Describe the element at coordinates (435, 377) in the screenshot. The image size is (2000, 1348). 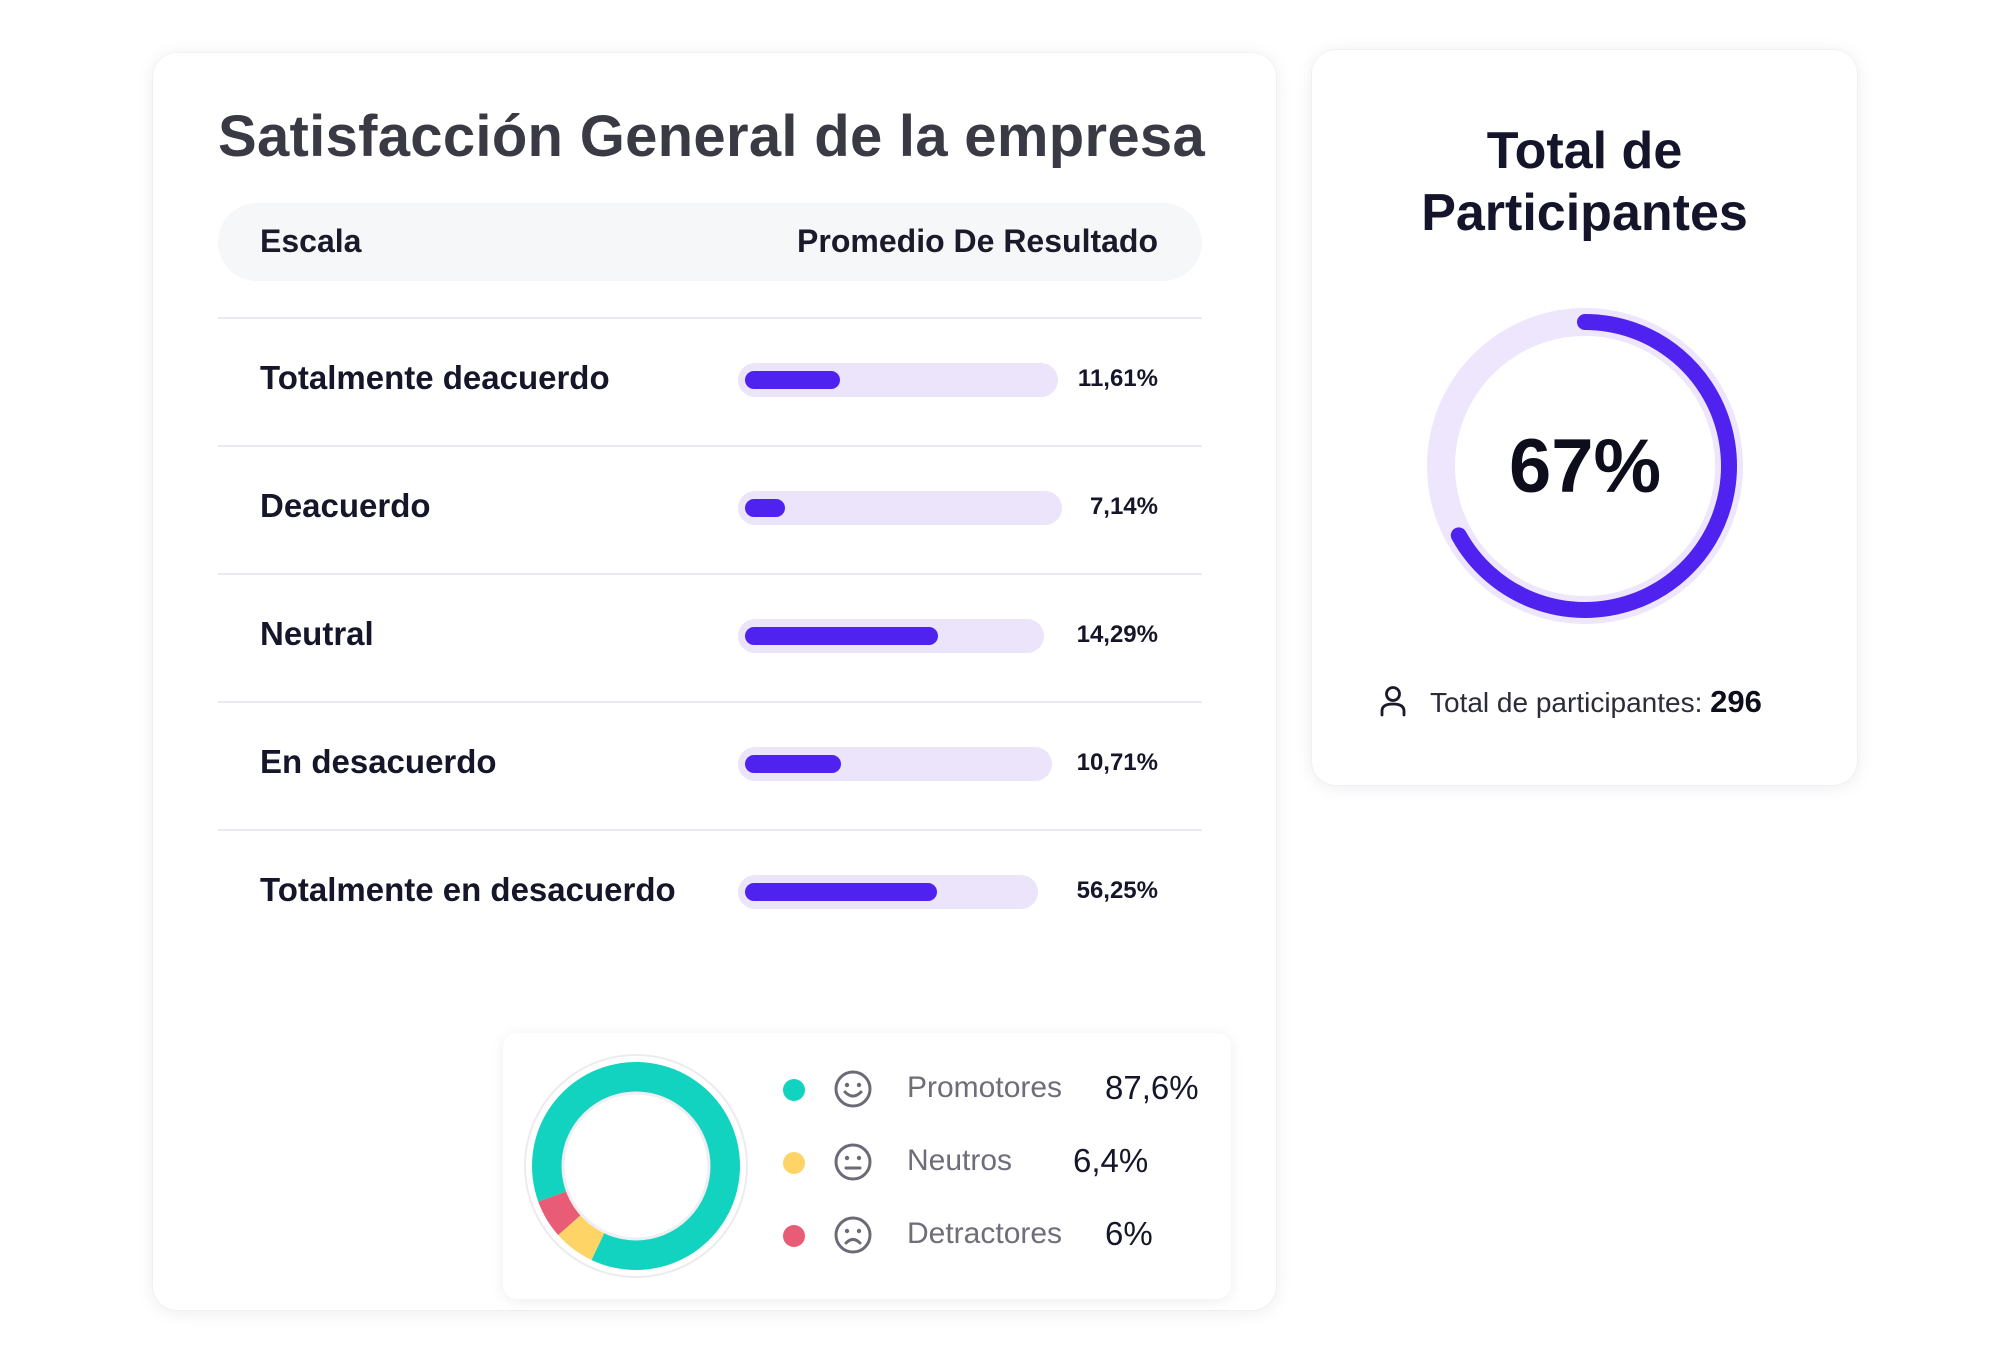
I see `row-label: Totalmente deacuerdo` at that location.